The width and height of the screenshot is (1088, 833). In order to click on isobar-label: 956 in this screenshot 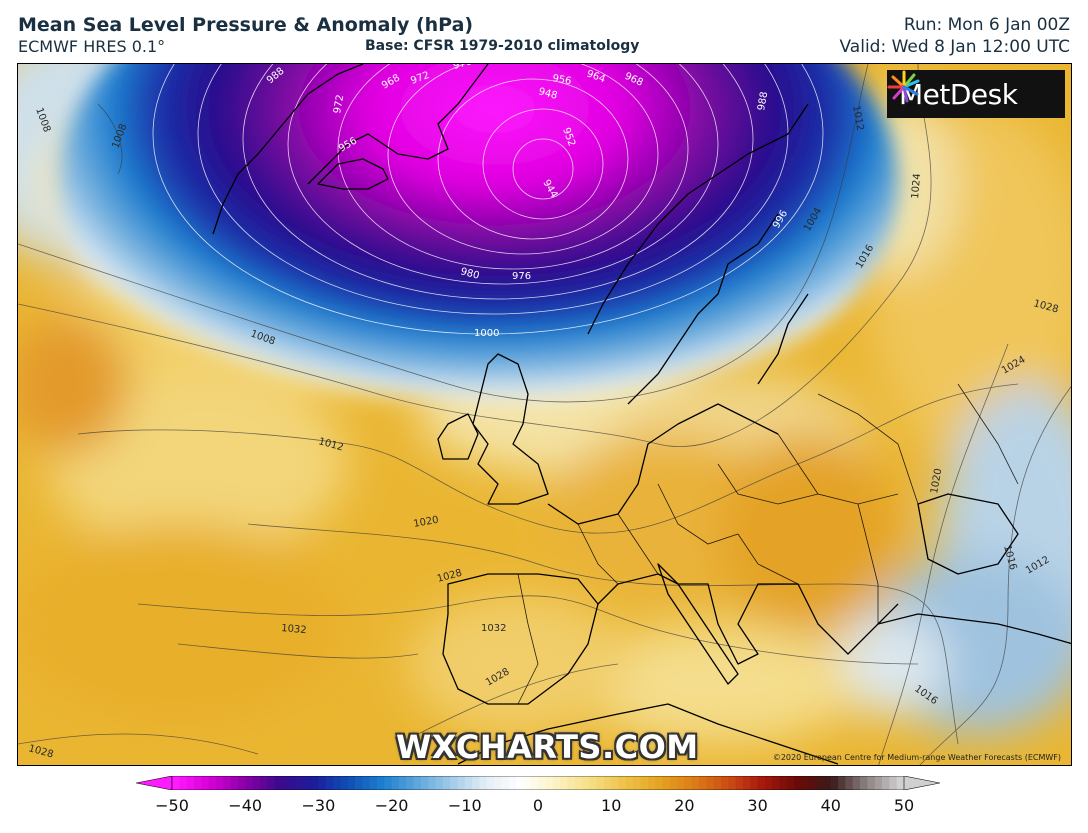, I will do `click(561, 80)`.